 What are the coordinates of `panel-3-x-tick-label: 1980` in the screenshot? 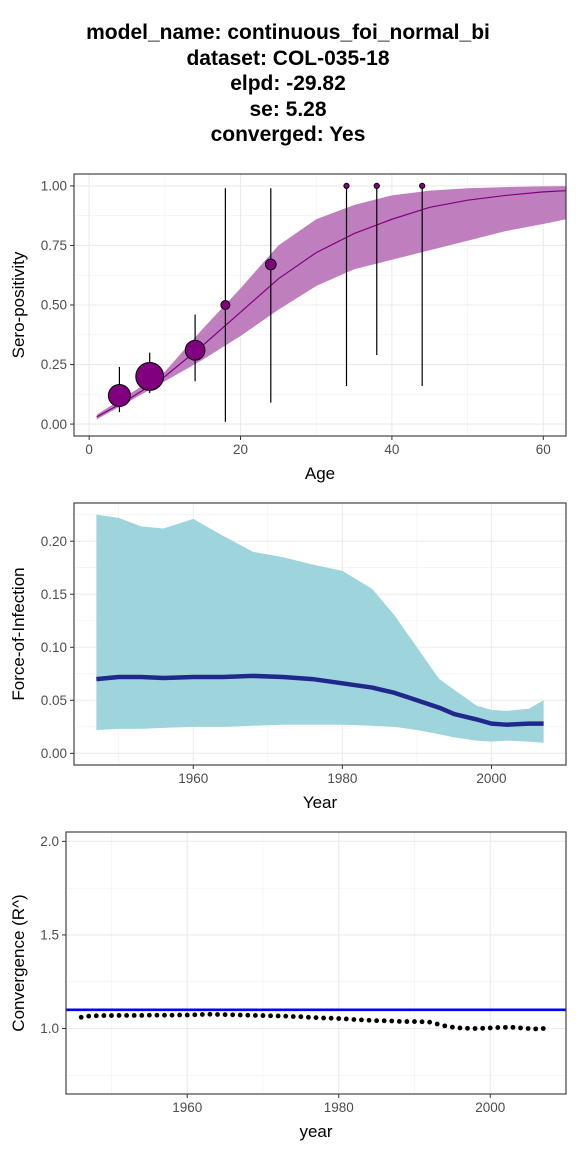 It's located at (339, 1107).